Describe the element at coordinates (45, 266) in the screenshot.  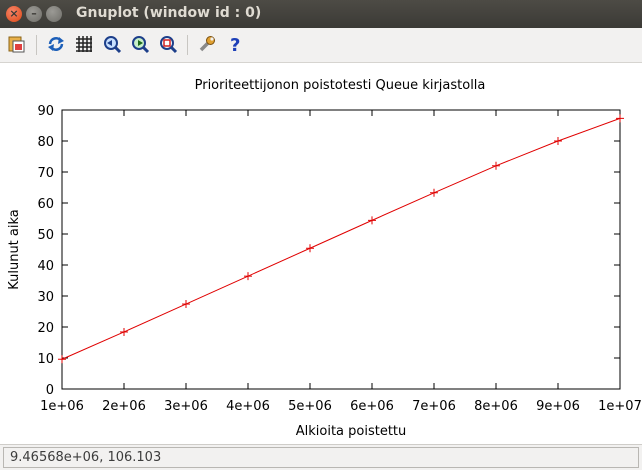
I see `y-tick-label: 40` at that location.